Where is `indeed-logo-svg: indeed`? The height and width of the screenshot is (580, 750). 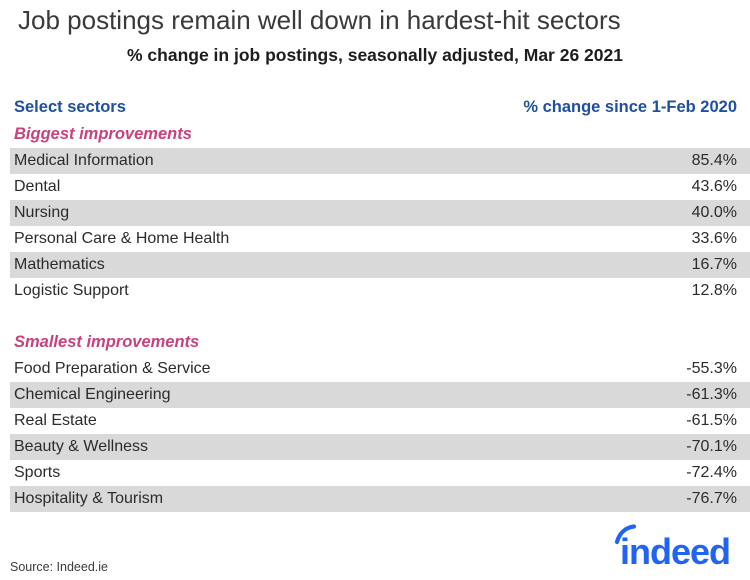
indeed-logo-svg: indeed is located at coordinates (672, 548).